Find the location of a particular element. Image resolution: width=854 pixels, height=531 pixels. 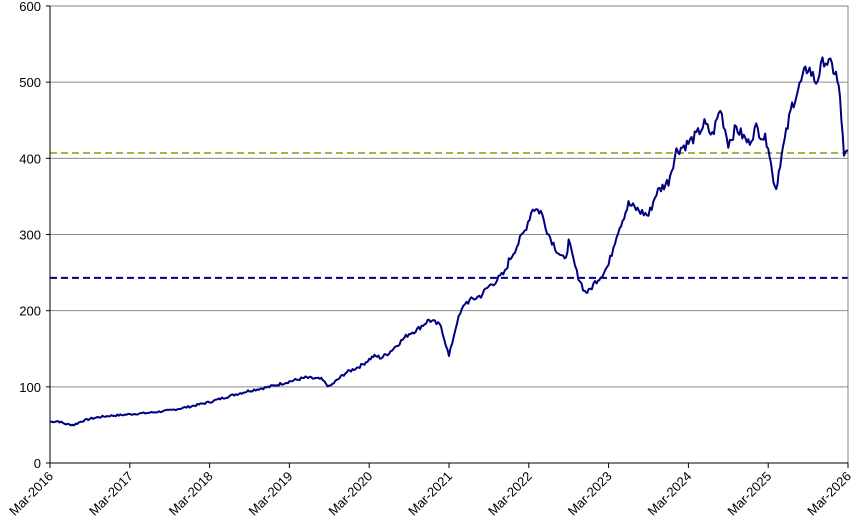

y-tick-label: 300 is located at coordinates (30, 235).